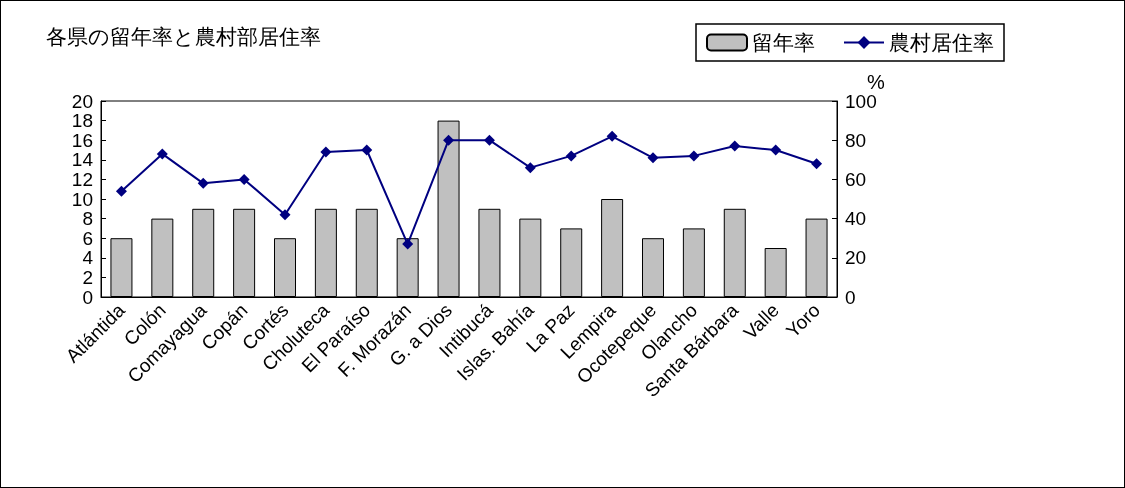 The image size is (1125, 488). I want to click on y2-tick-label: 0, so click(850, 297).